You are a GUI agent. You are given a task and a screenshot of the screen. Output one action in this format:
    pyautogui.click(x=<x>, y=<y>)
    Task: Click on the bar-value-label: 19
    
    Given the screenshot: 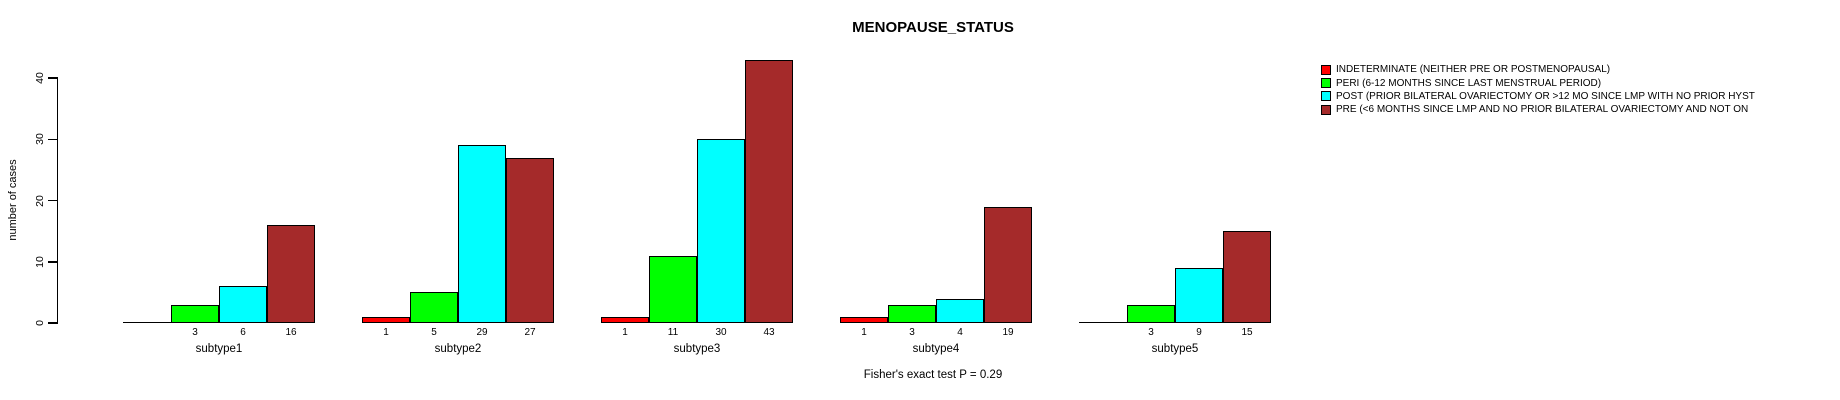 What is the action you would take?
    pyautogui.click(x=1008, y=332)
    